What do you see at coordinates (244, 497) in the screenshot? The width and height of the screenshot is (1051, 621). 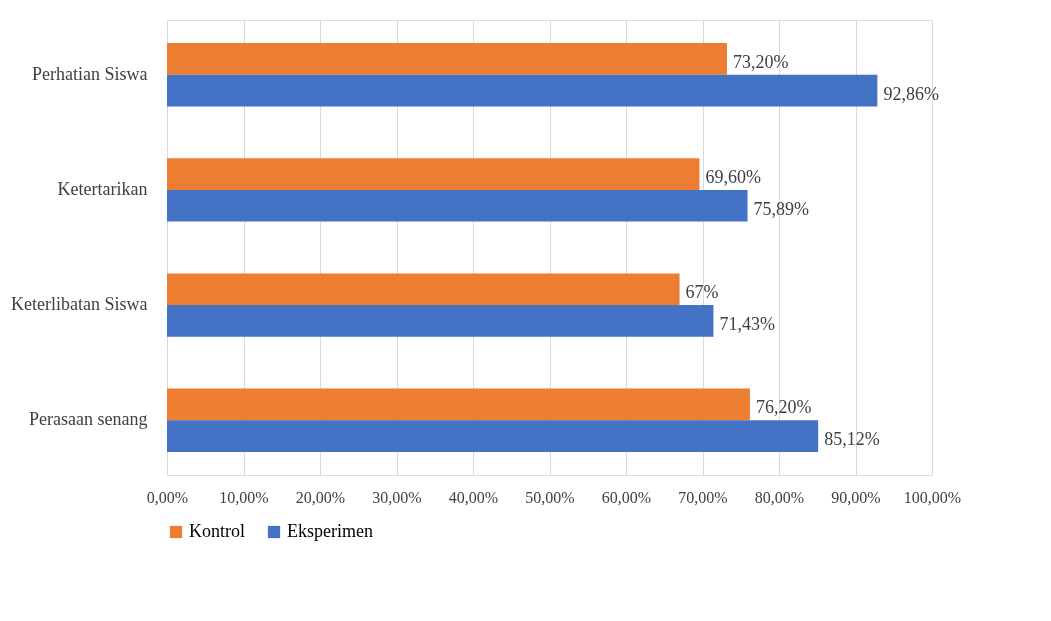 I see `x-tick-label: 10,00%` at bounding box center [244, 497].